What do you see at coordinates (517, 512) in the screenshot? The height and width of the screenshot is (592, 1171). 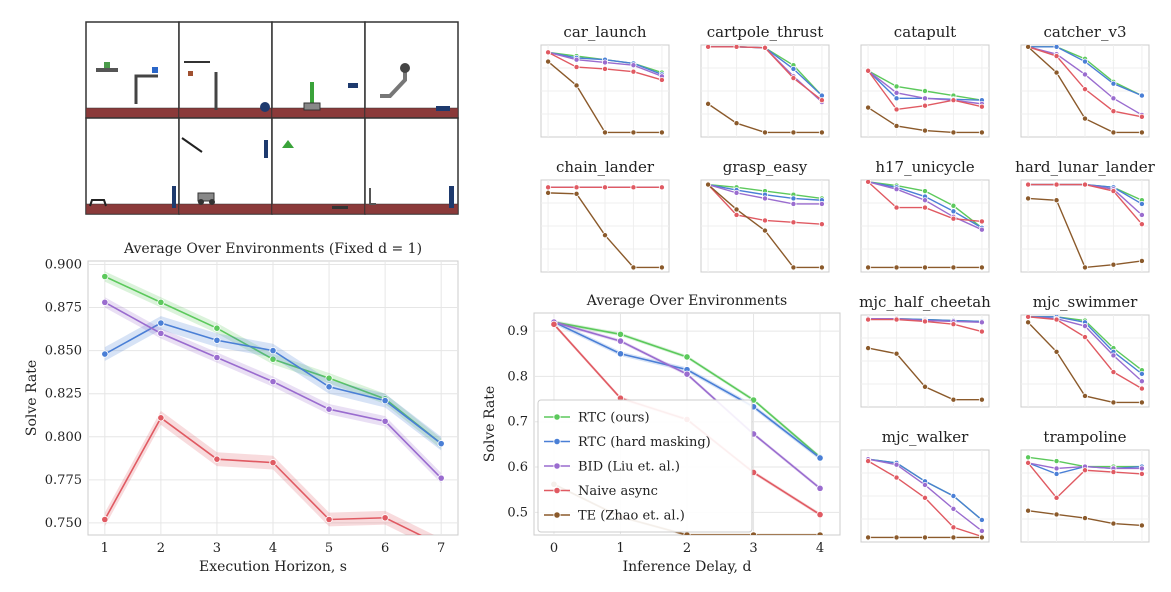 I see `y-tick-label: 0.5` at bounding box center [517, 512].